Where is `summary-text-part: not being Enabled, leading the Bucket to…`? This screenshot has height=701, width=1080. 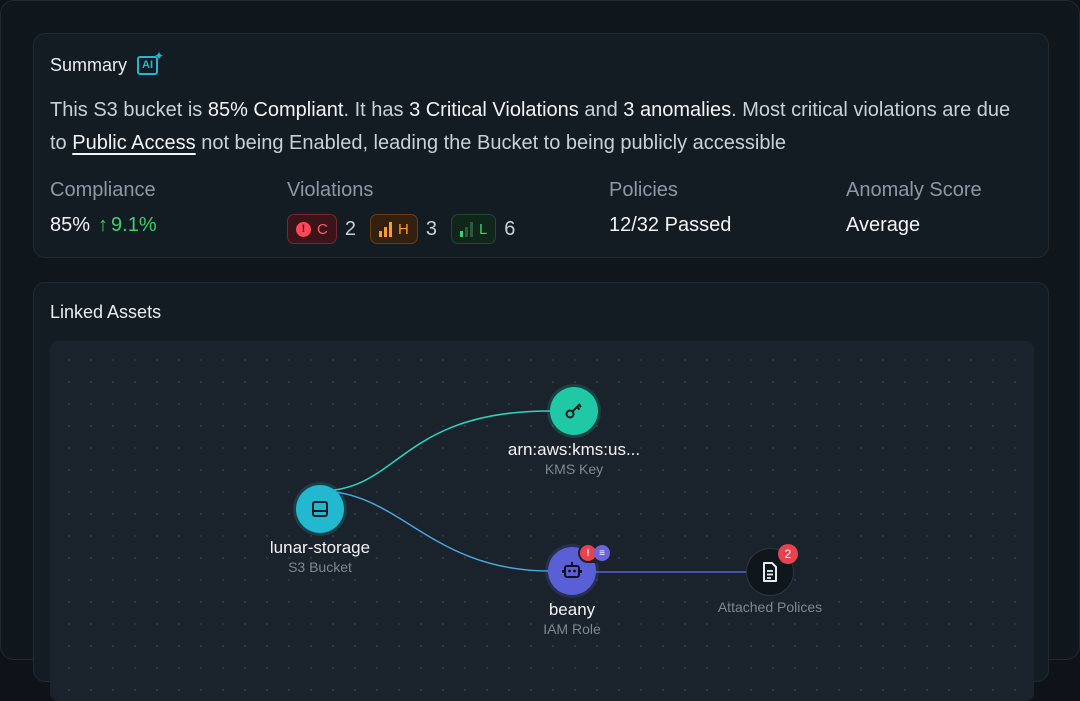
summary-text-part: not being Enabled, leading the Bucket to… is located at coordinates (491, 143).